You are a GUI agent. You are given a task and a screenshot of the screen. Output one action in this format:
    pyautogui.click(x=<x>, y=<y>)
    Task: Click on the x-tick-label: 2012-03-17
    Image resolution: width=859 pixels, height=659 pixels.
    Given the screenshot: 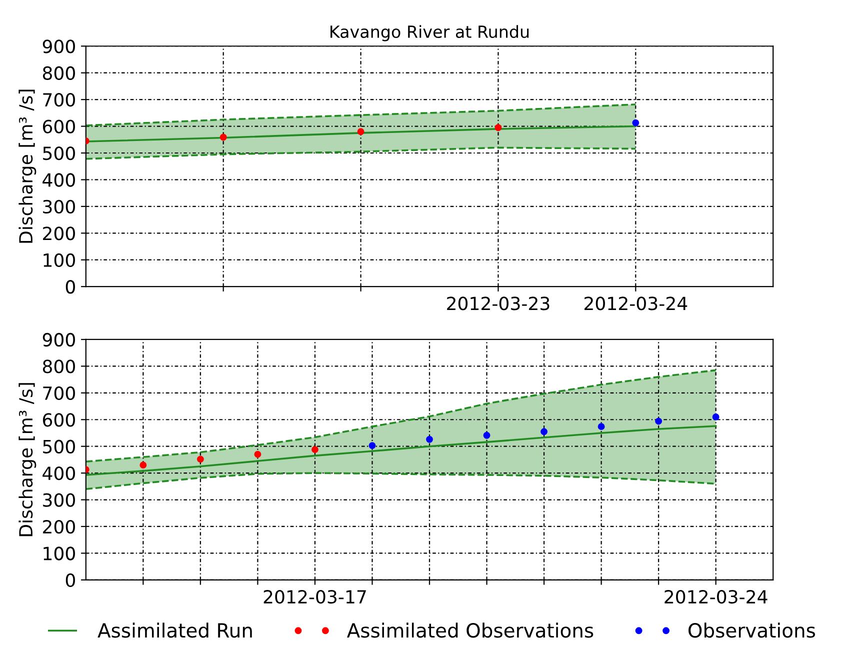 What is the action you would take?
    pyautogui.click(x=315, y=597)
    